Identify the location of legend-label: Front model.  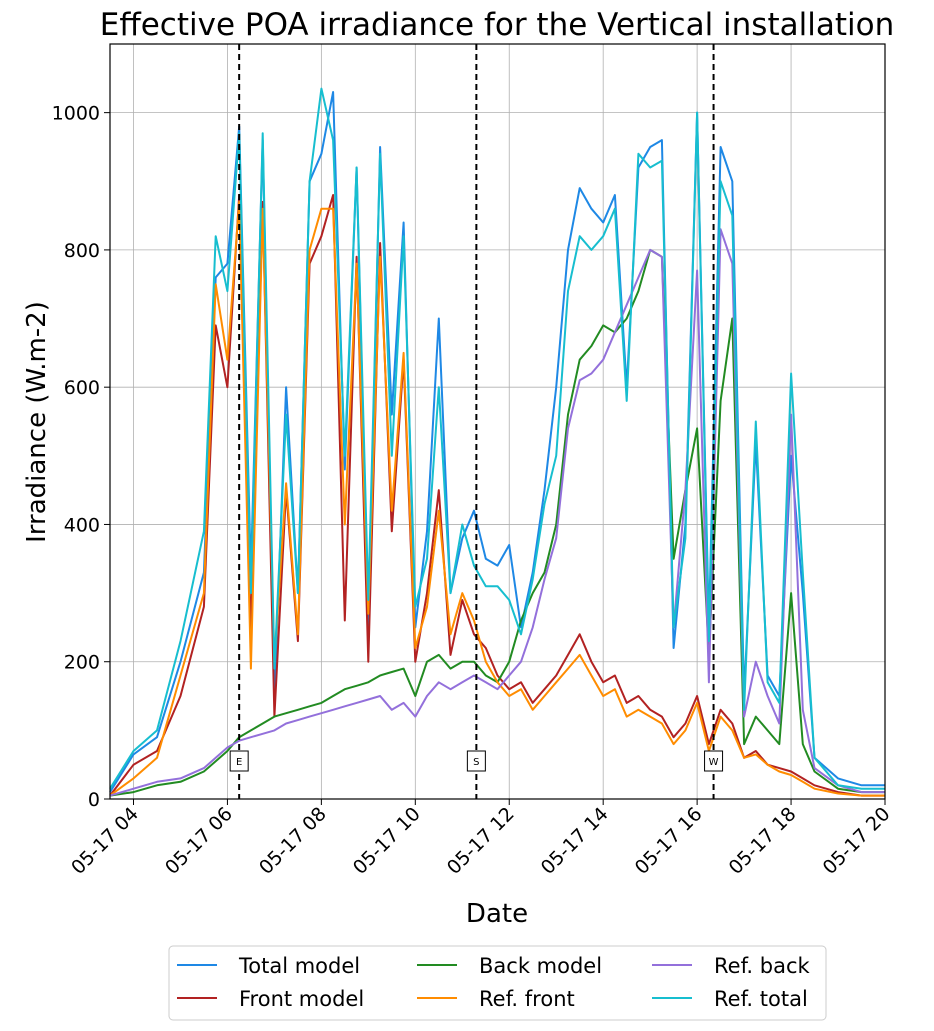
(301, 999).